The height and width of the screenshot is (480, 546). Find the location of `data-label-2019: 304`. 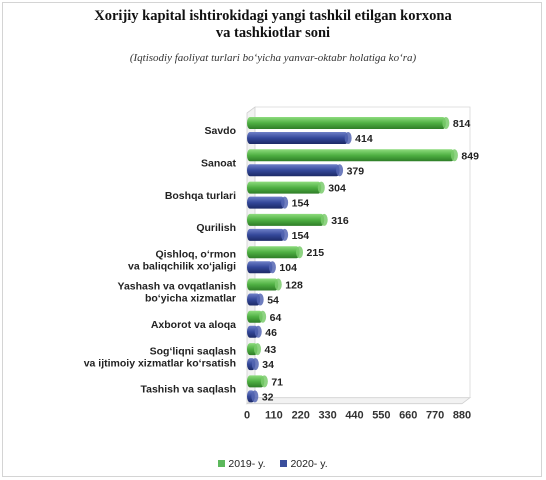

data-label-2019: 304 is located at coordinates (337, 189).